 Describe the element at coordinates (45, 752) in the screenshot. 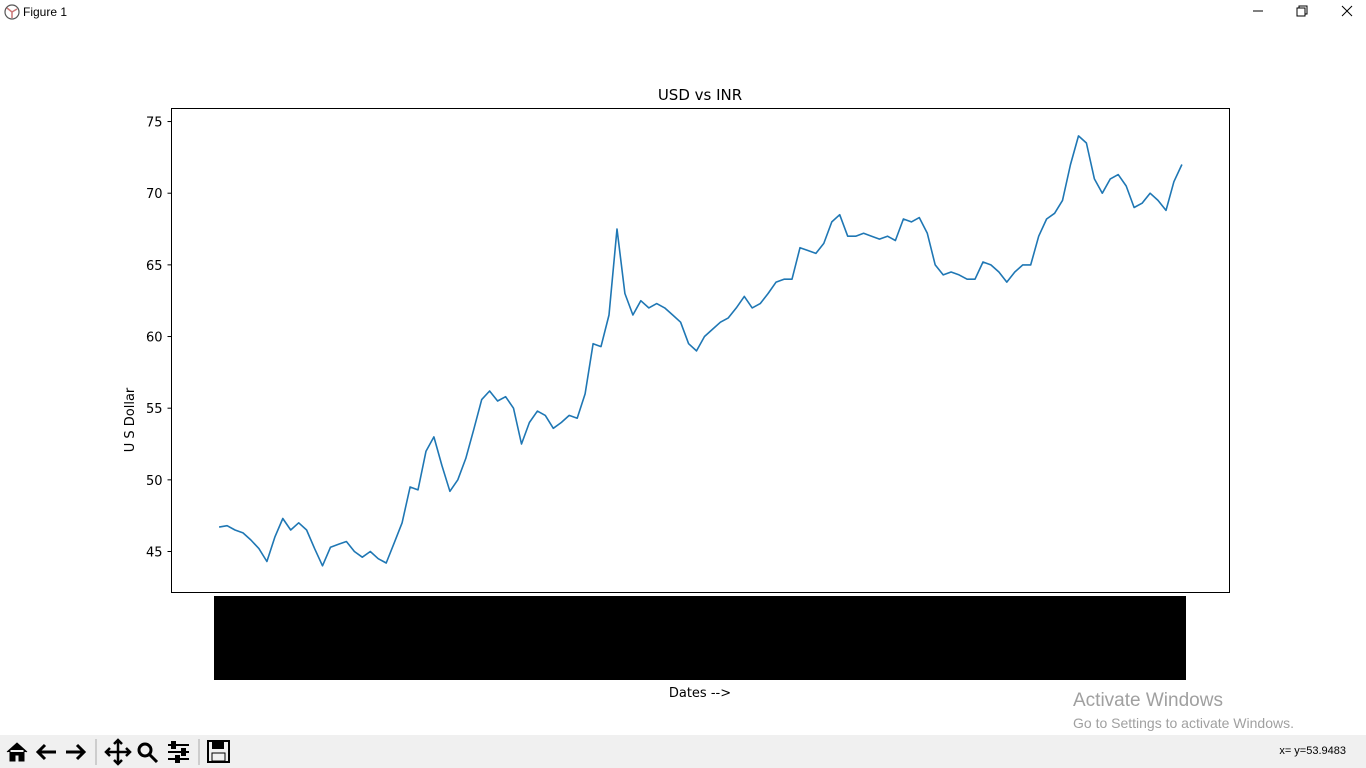

I see `back-button` at that location.